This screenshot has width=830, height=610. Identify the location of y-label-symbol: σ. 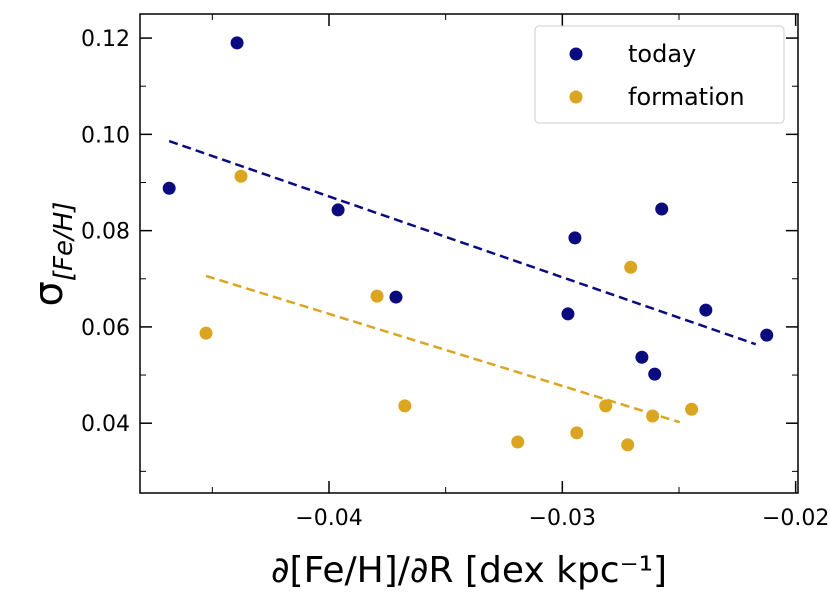
(49, 293).